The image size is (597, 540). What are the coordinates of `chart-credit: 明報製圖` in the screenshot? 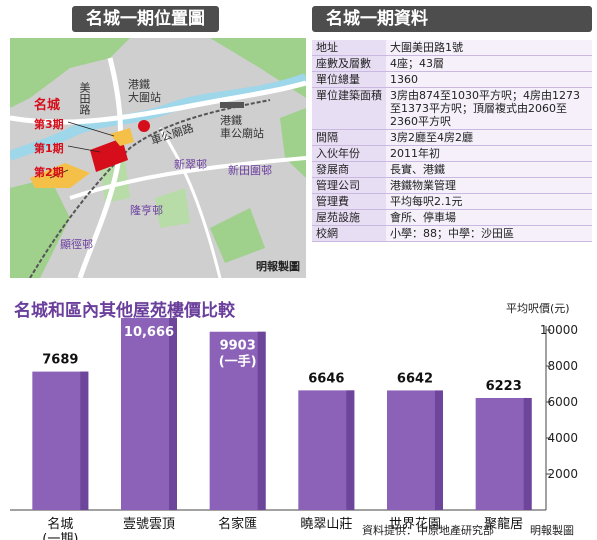 It's located at (552, 530).